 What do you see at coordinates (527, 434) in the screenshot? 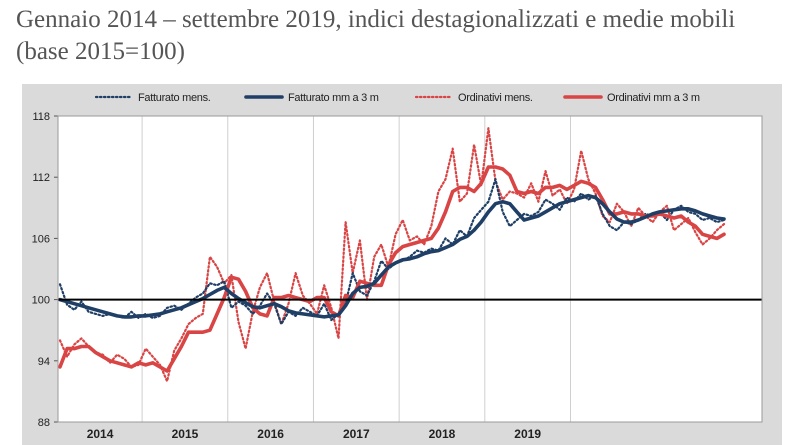
I see `x-tick-label: 2019` at bounding box center [527, 434].